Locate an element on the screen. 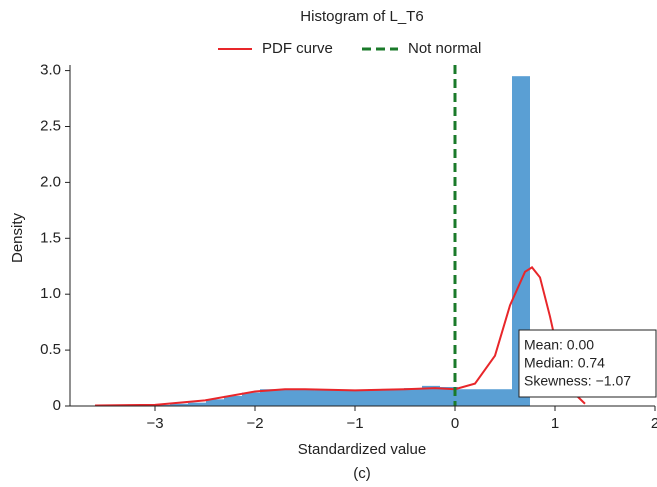 Image resolution: width=657 pixels, height=487 pixels. x-tick-label: −2 is located at coordinates (254, 423).